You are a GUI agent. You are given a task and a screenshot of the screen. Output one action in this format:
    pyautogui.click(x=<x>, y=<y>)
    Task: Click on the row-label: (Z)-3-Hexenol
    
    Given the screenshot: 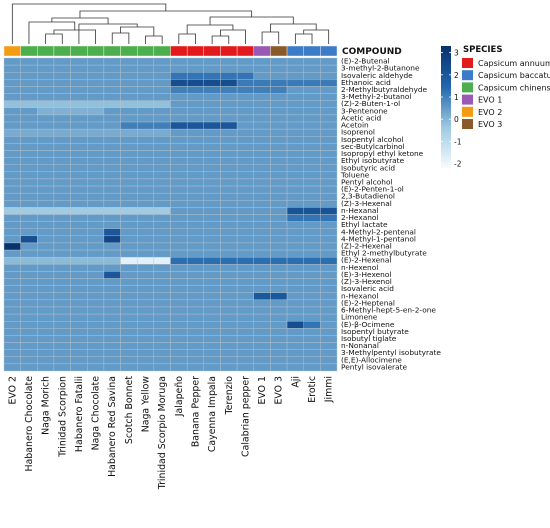 What is the action you would take?
    pyautogui.click(x=366, y=281)
    